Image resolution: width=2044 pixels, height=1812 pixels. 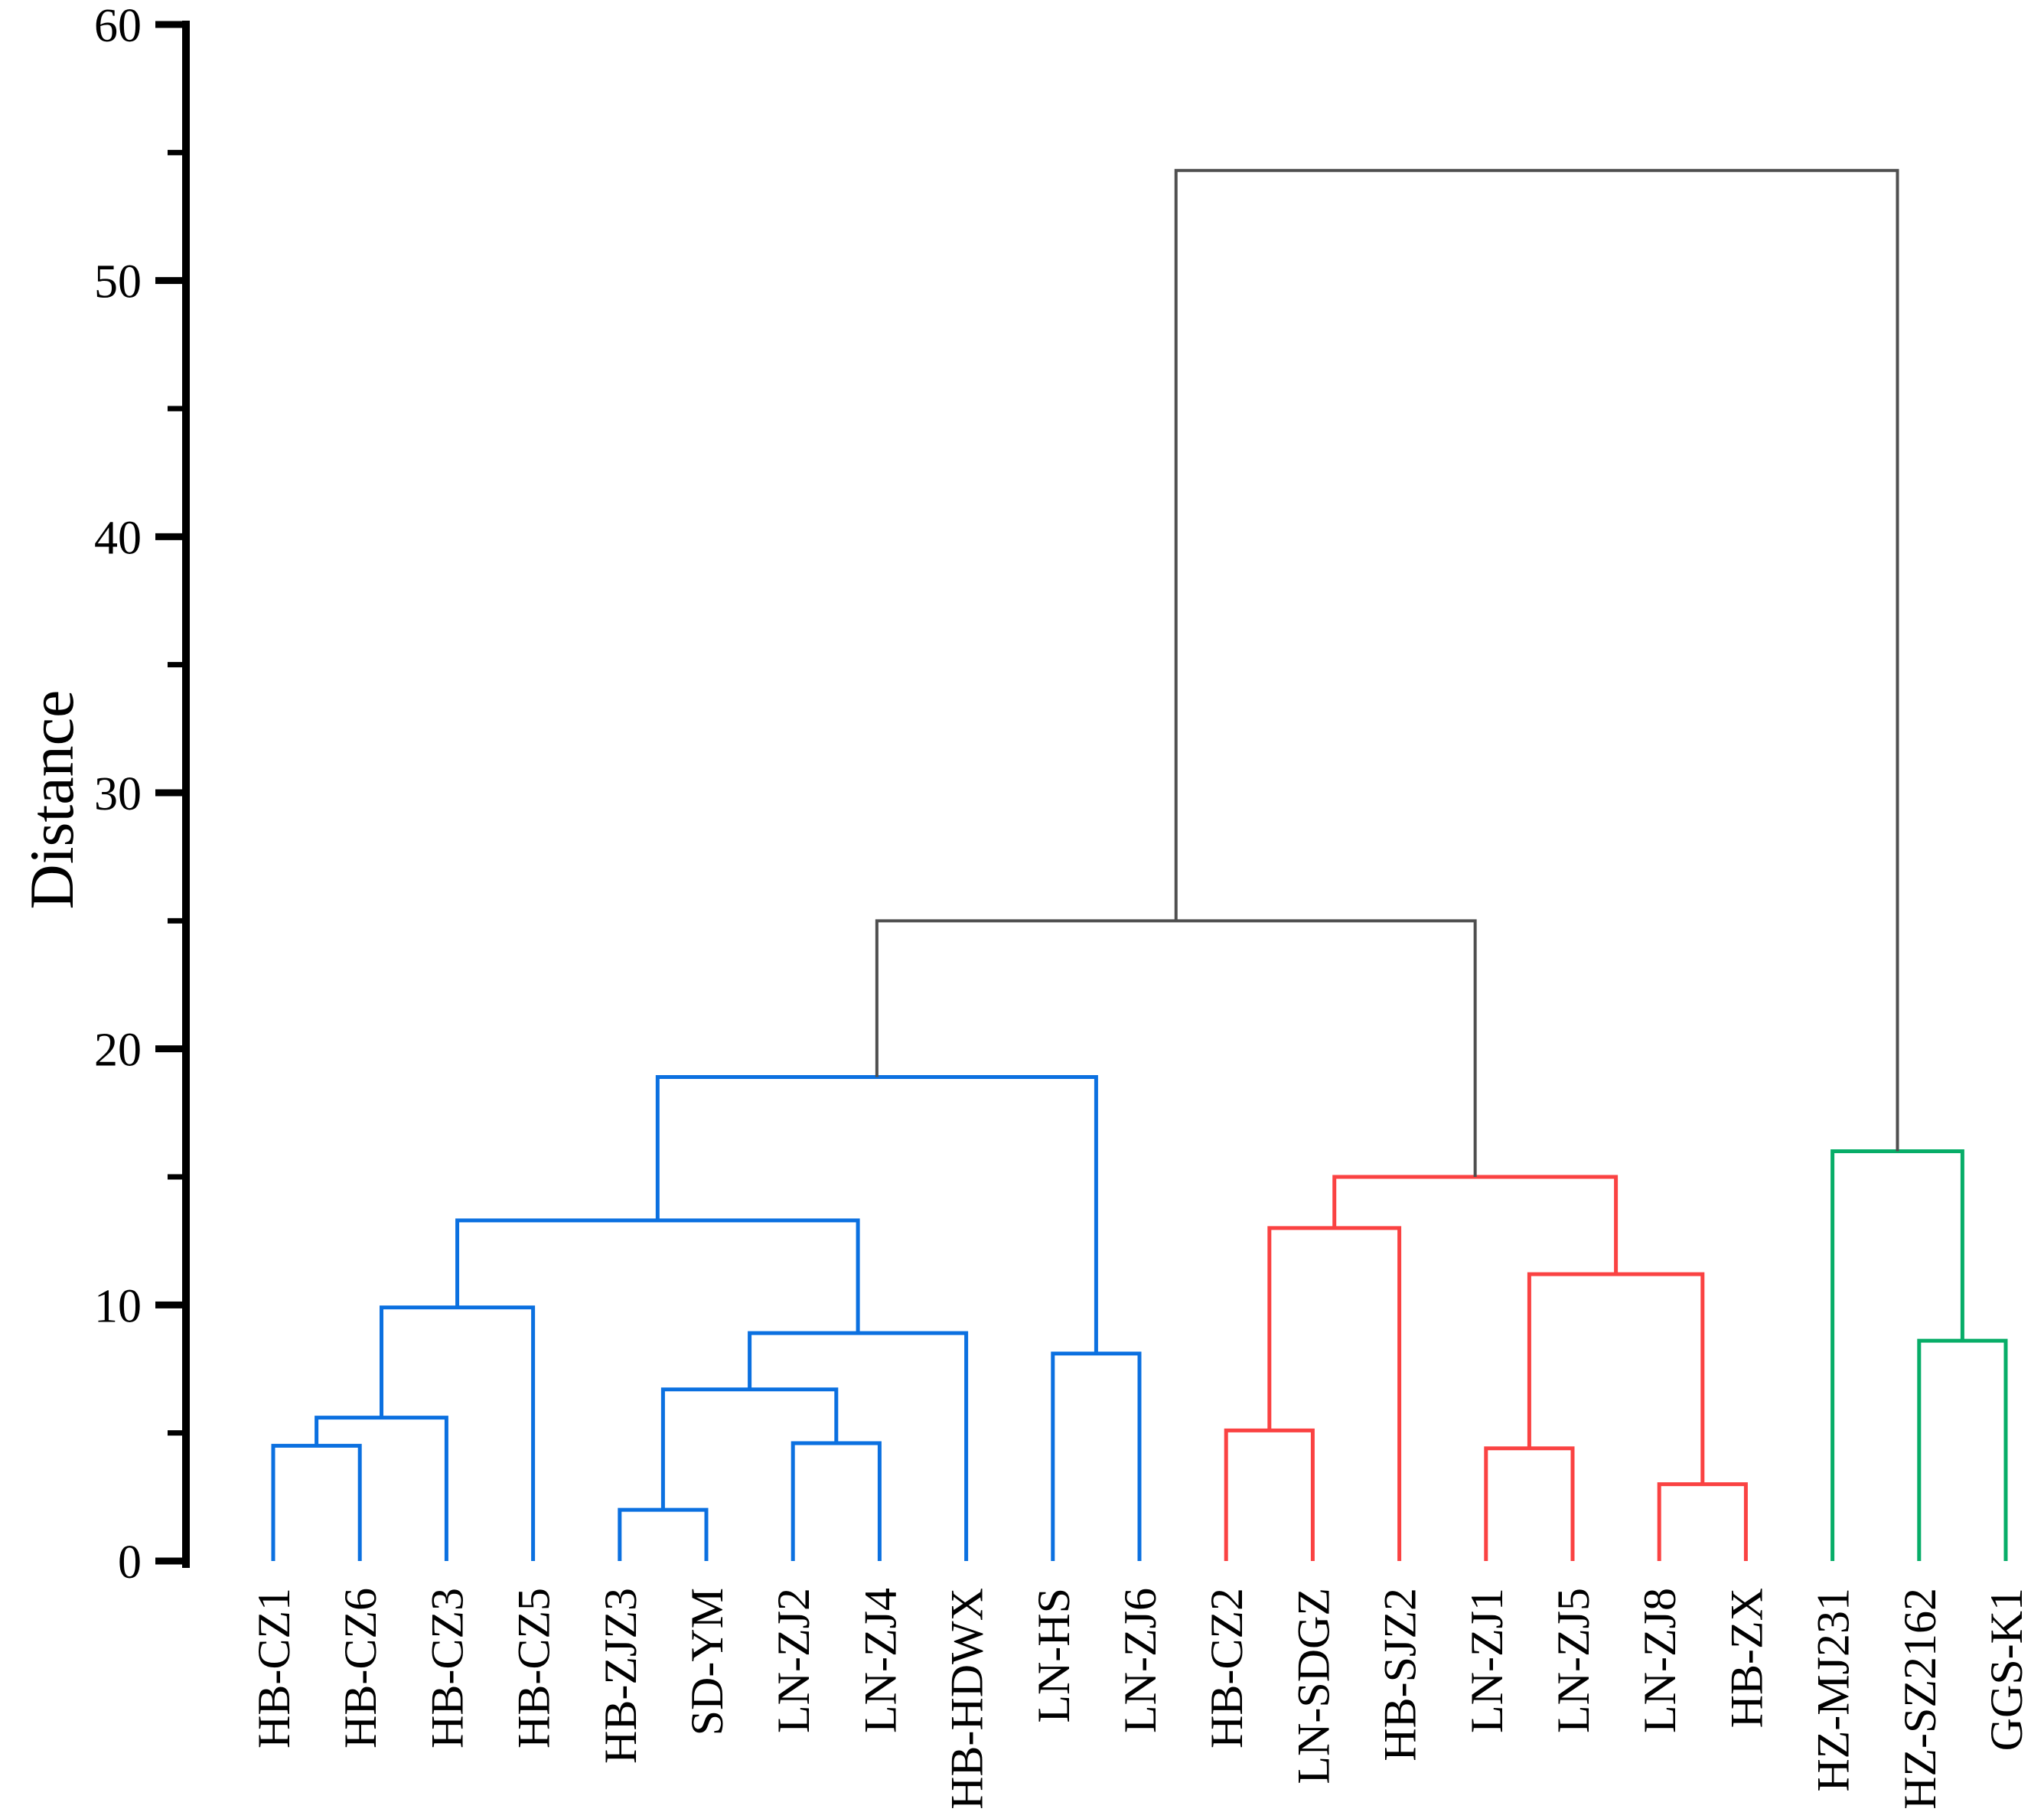 What do you see at coordinates (1400, 1674) in the screenshot?
I see `leaf-label-hb-sjz2: HB-SJZ2` at bounding box center [1400, 1674].